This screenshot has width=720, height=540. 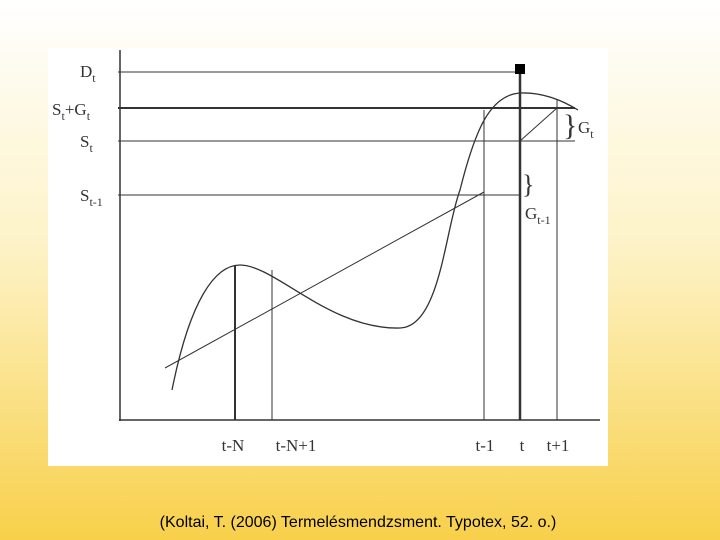 What do you see at coordinates (558, 445) in the screenshot?
I see `x-label: t+1` at bounding box center [558, 445].